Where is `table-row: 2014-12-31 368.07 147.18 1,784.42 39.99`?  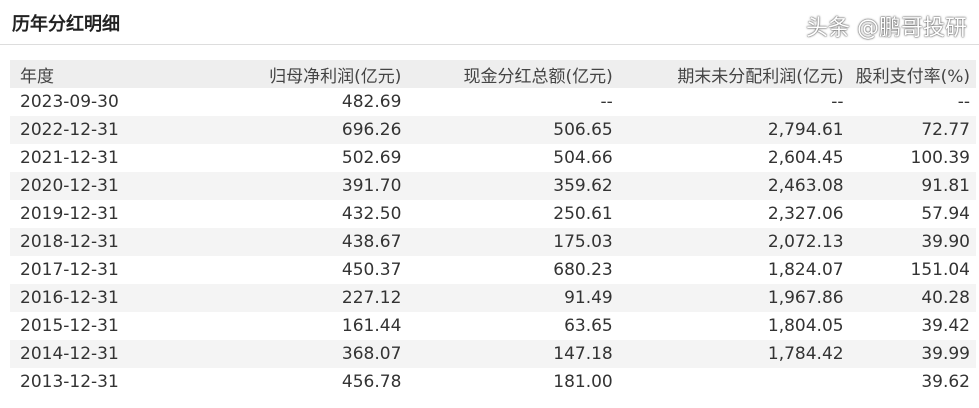 table-row: 2014-12-31 368.07 147.18 1,784.42 39.99 is located at coordinates (493, 354).